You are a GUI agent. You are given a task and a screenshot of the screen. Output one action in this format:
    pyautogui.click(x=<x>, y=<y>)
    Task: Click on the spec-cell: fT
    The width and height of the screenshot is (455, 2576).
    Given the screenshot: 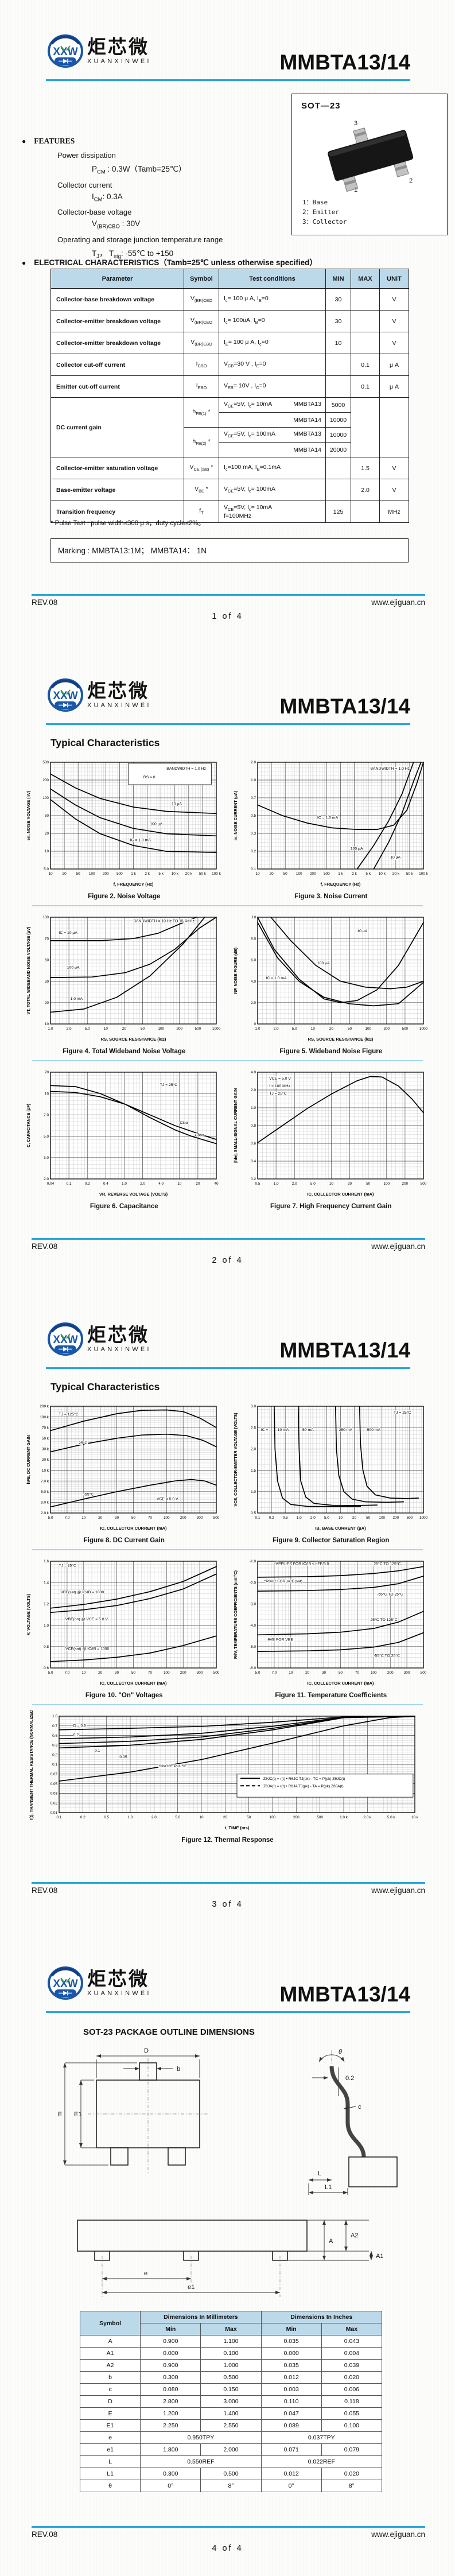 What is the action you would take?
    pyautogui.click(x=201, y=512)
    